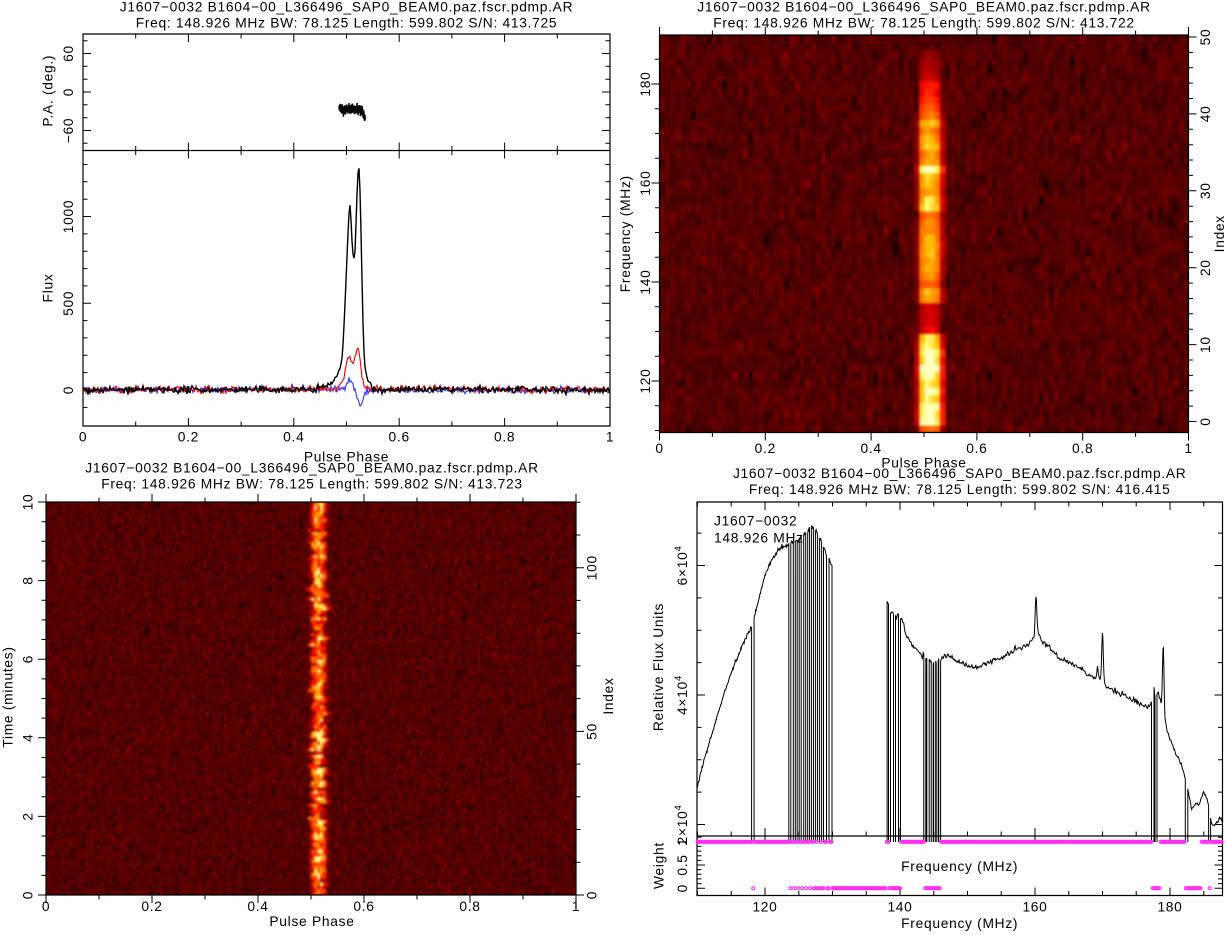 This screenshot has width=1226, height=935. Describe the element at coordinates (1205, 190) in the screenshot. I see `svg-text: 30` at that location.